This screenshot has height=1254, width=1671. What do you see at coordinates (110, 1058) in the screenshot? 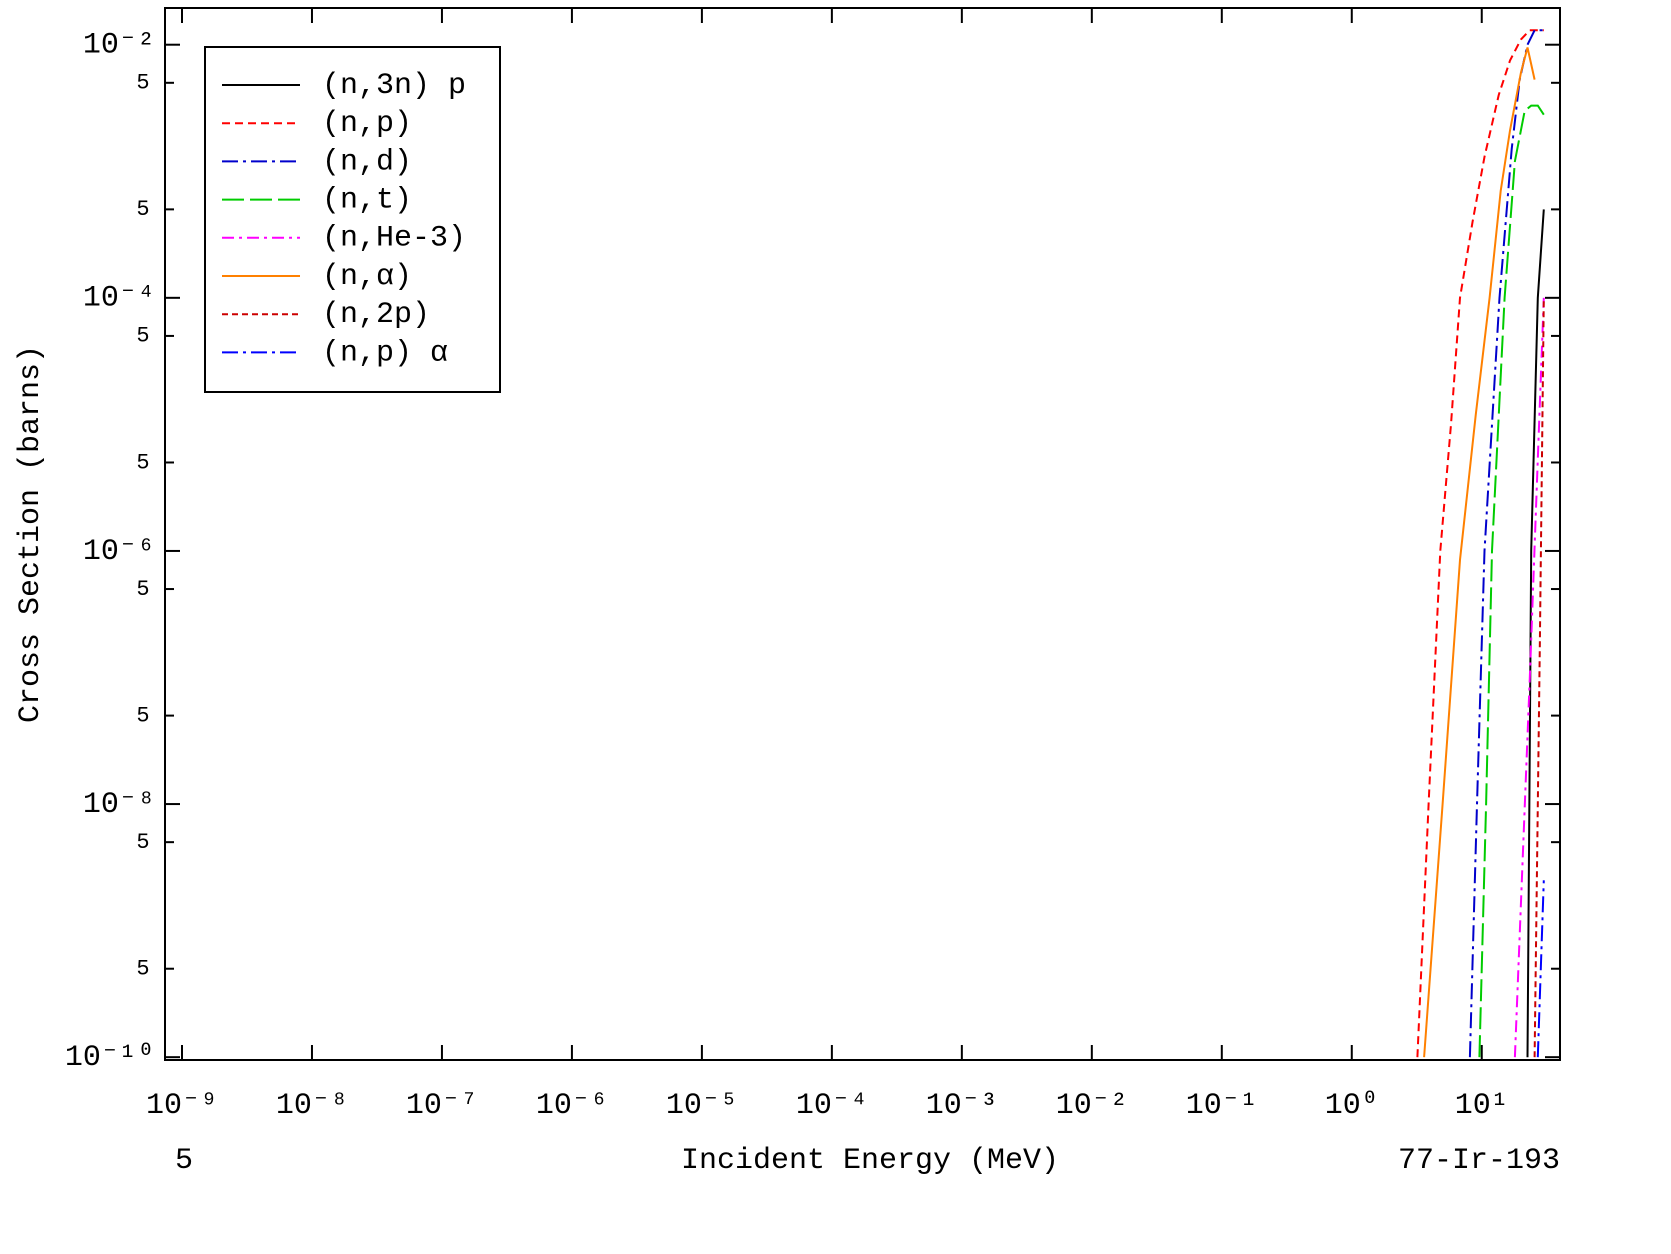
I see `y-tick-label: 10⁻¹⁰` at bounding box center [110, 1058].